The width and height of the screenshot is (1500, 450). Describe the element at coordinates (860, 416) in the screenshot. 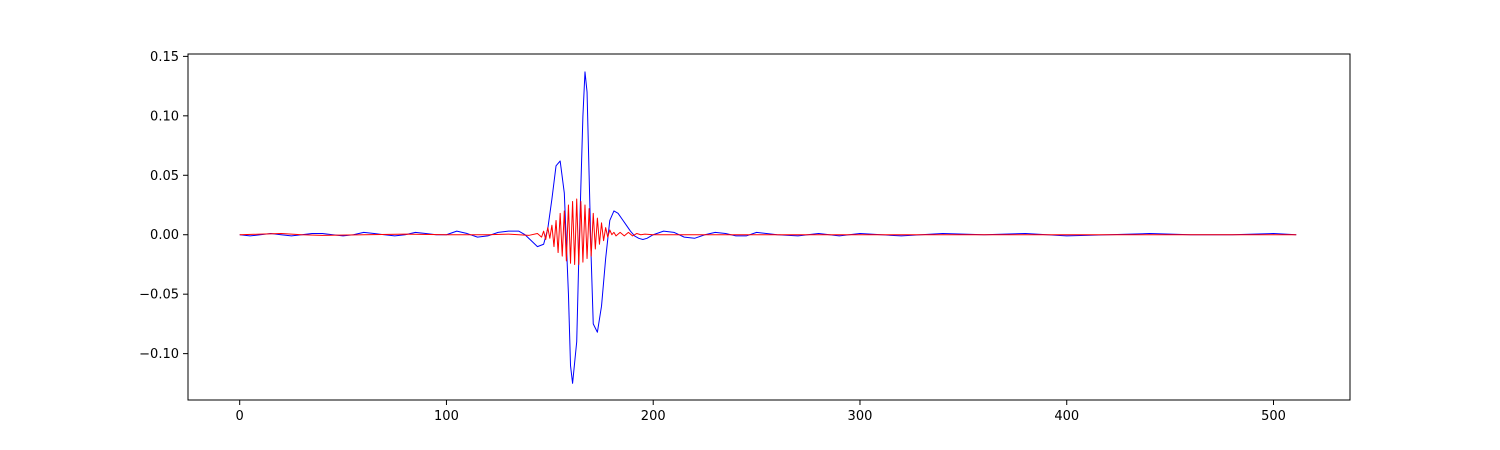

I see `x-tick-label: 300` at that location.